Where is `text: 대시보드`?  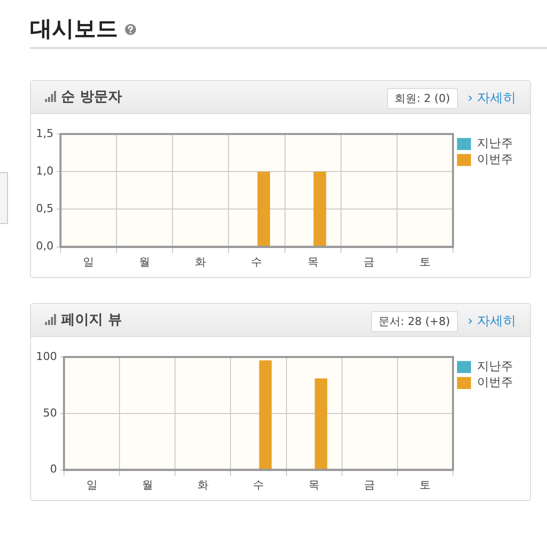 text: 대시보드 is located at coordinates (74, 30).